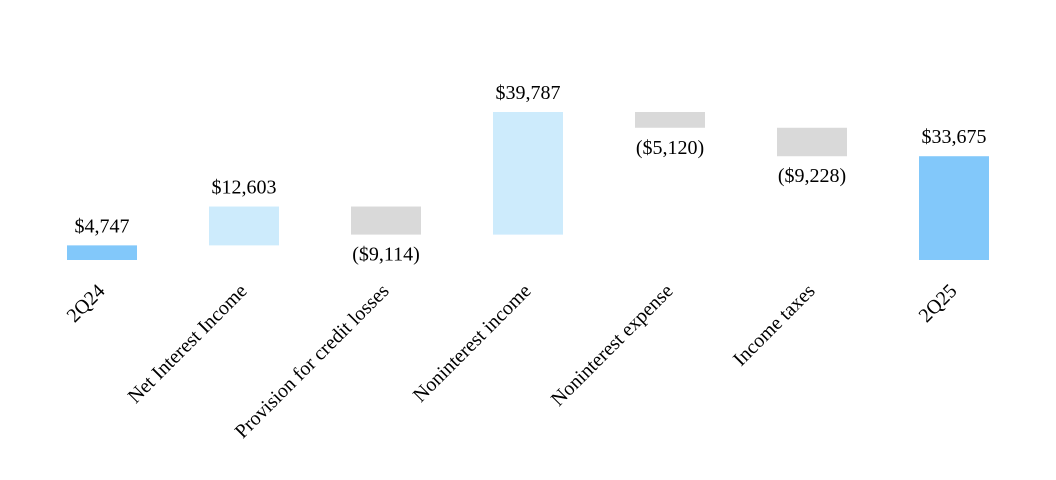 The height and width of the screenshot is (480, 1056). I want to click on value-label: $39,787, so click(528, 93).